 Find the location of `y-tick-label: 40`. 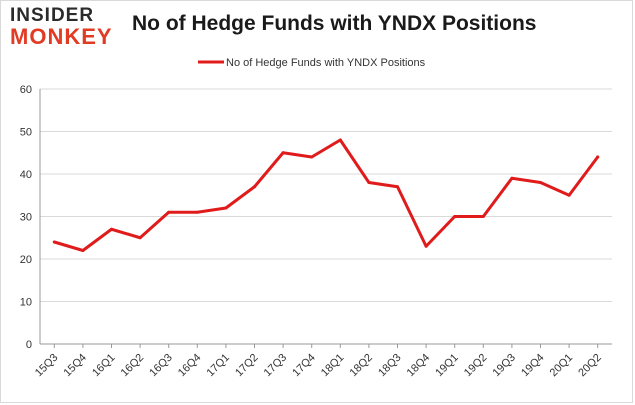

y-tick-label: 40 is located at coordinates (26, 175).